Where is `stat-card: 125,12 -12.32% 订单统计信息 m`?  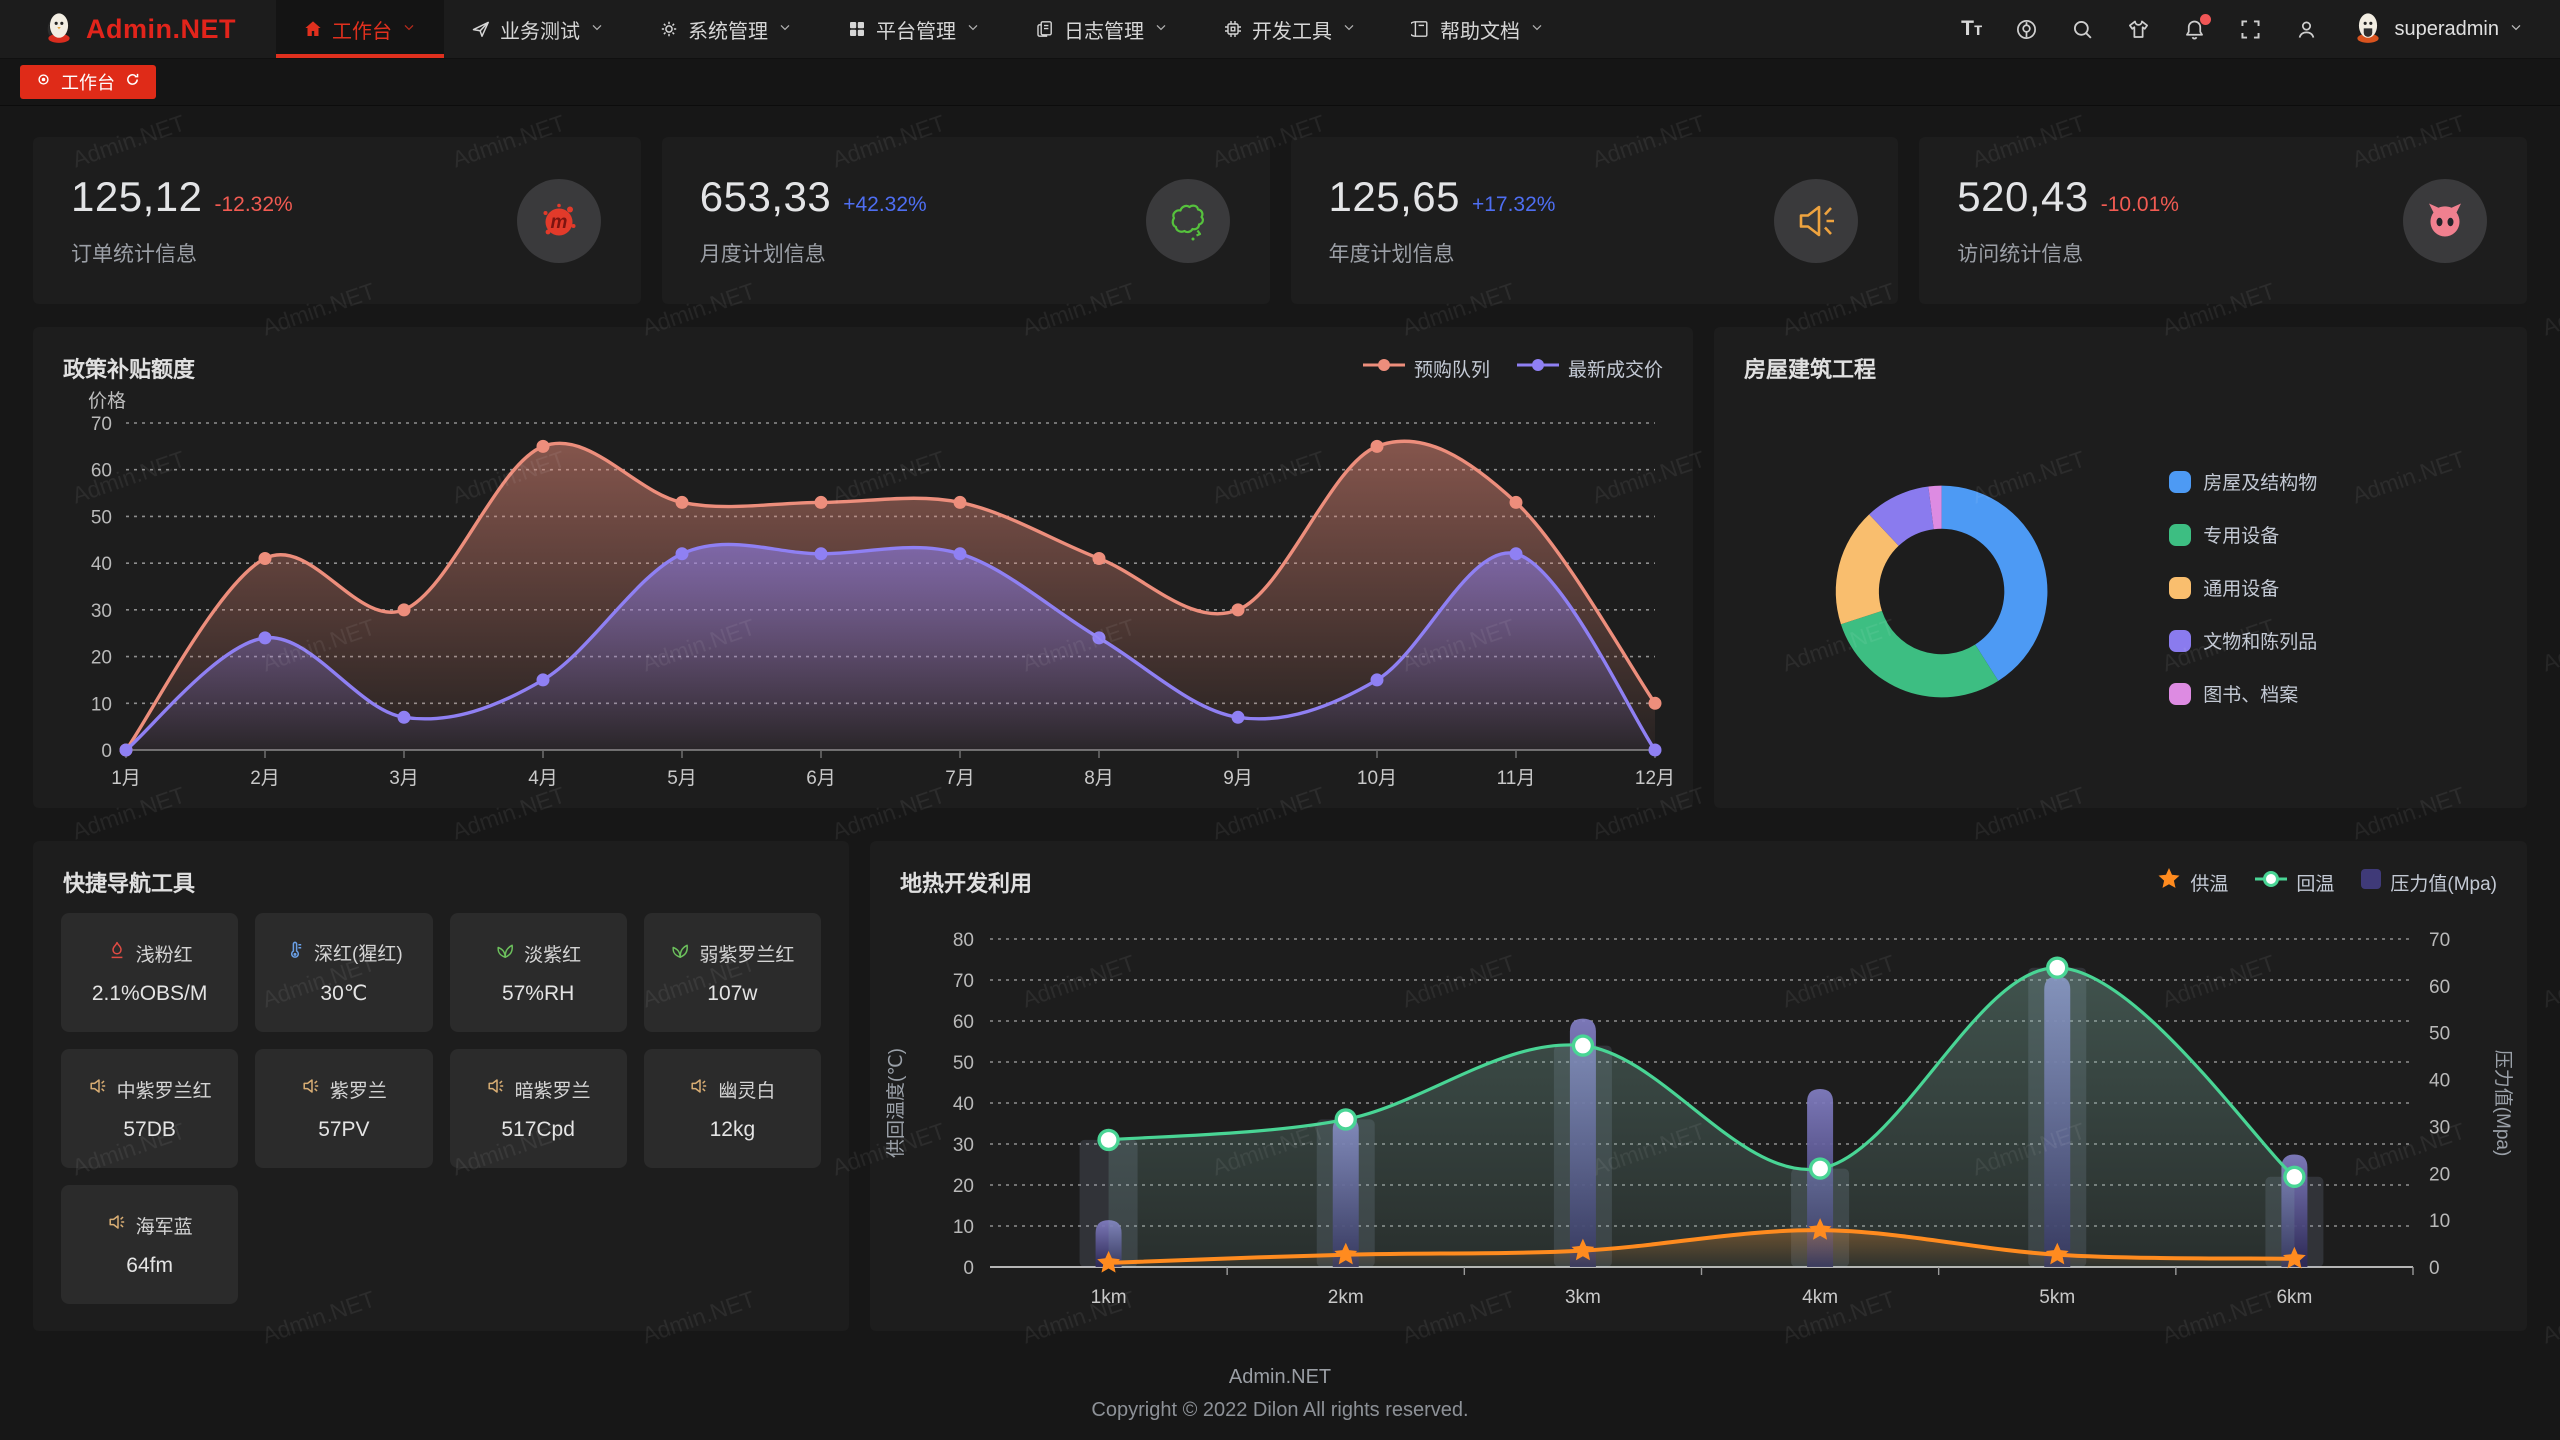
stat-card: 125,12 -12.32% 订单统计信息 m is located at coordinates (337, 220).